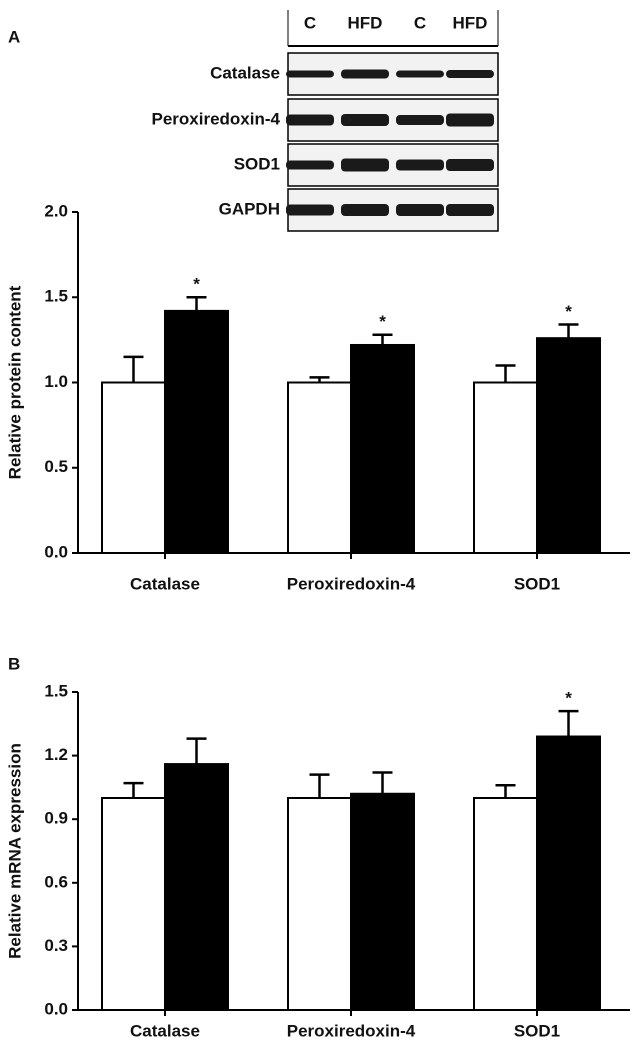 The width and height of the screenshot is (641, 1055). I want to click on blot-row-label: GAPDH, so click(249, 208).